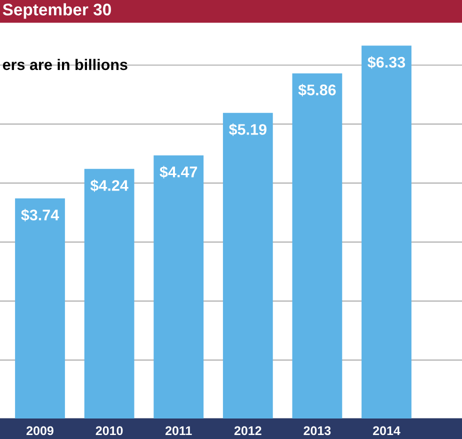 The width and height of the screenshot is (462, 439). Describe the element at coordinates (386, 431) in the screenshot. I see `x-tick-label: 2014` at that location.